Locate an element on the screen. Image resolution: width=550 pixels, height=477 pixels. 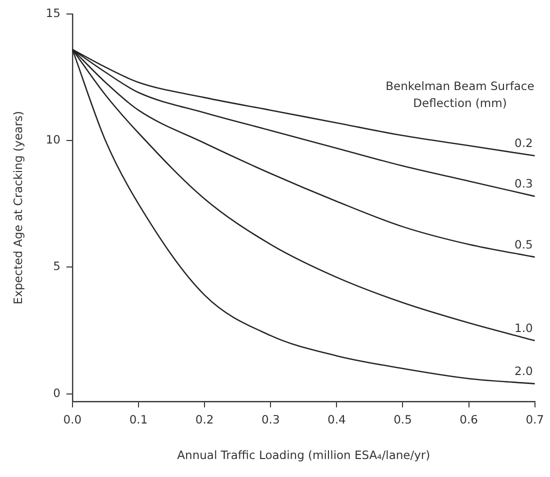
y-tick-label: 5 is located at coordinates (56, 266).